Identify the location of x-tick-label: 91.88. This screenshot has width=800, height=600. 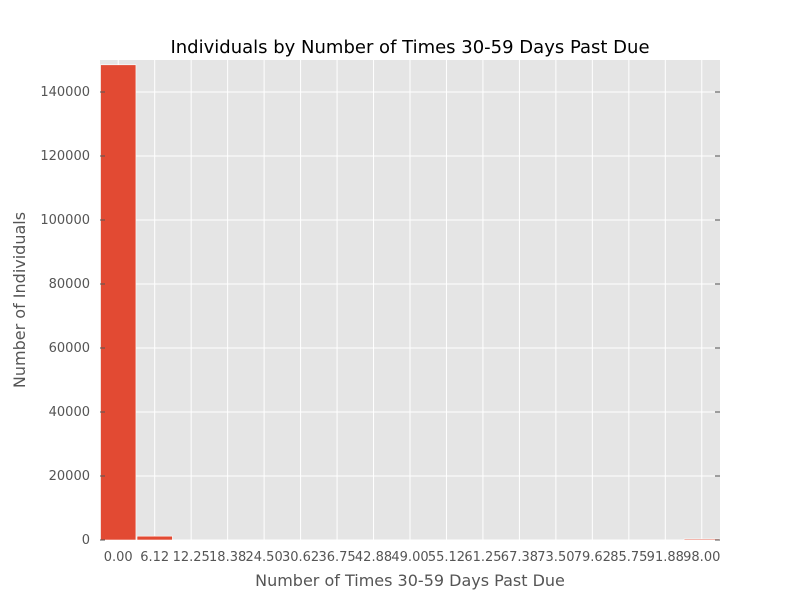
(665, 557).